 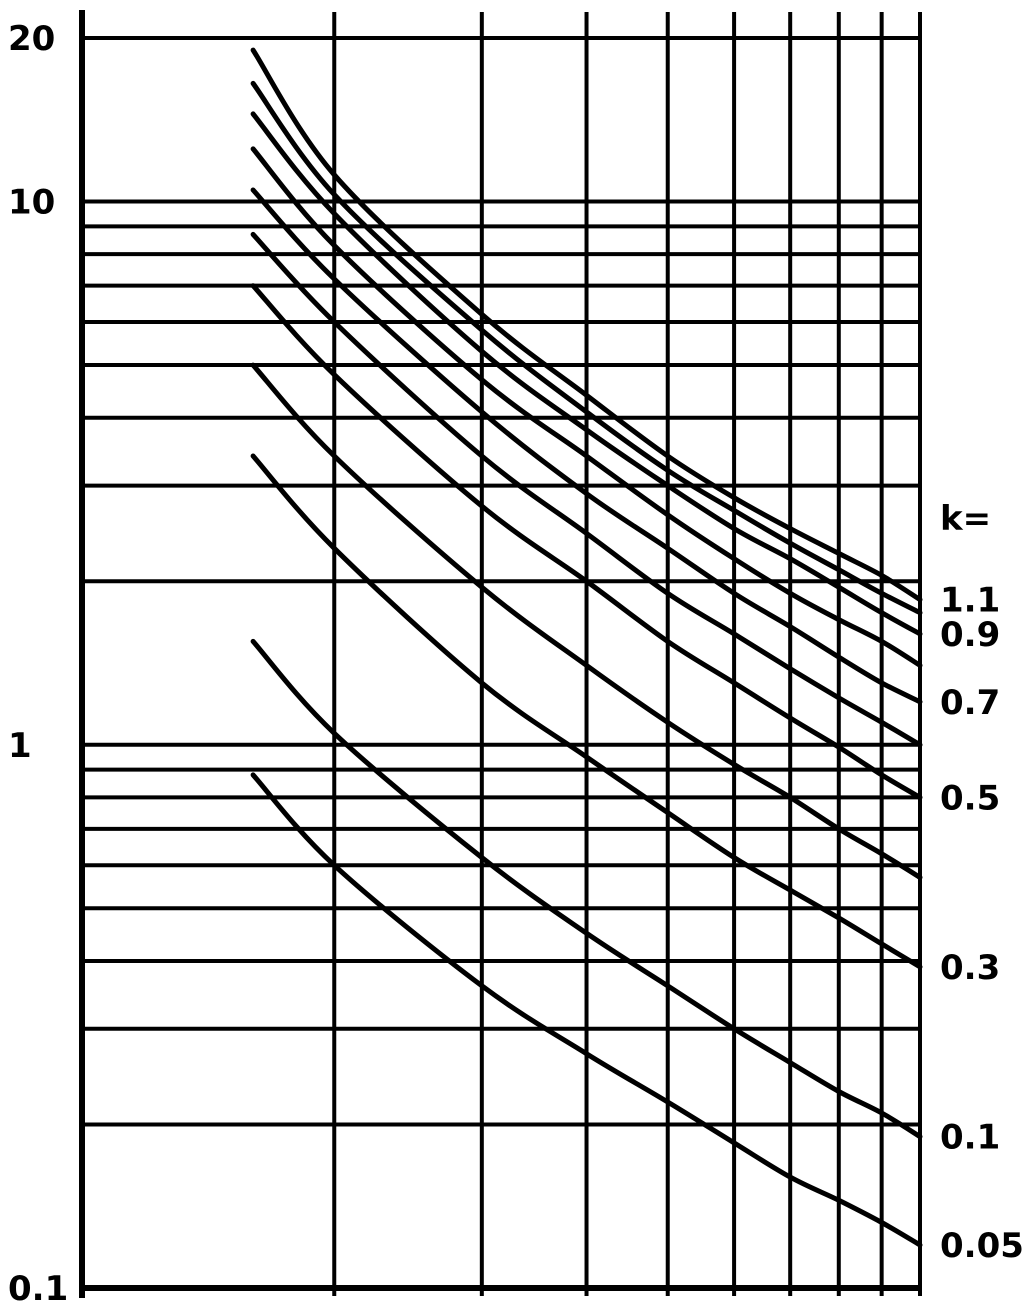 What do you see at coordinates (970, 968) in the screenshot?
I see `series-label: 0.3` at bounding box center [970, 968].